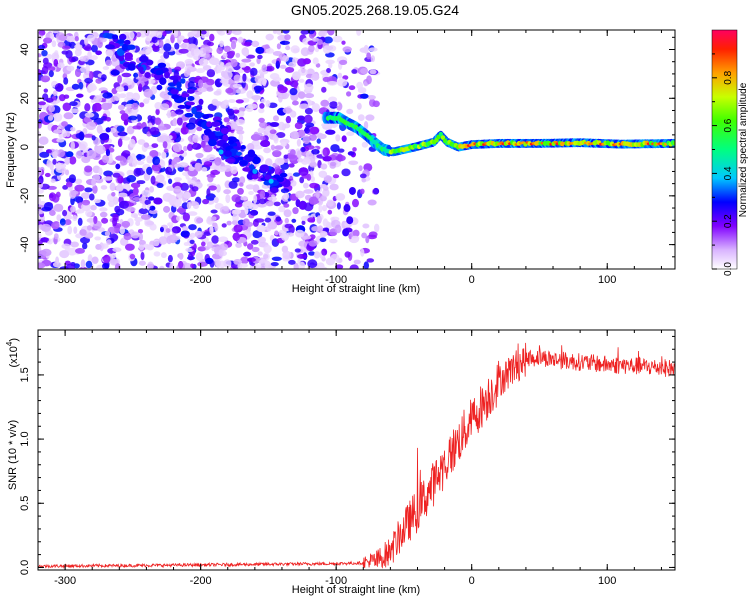  I want to click on x-tick-label: -200, so click(201, 280).